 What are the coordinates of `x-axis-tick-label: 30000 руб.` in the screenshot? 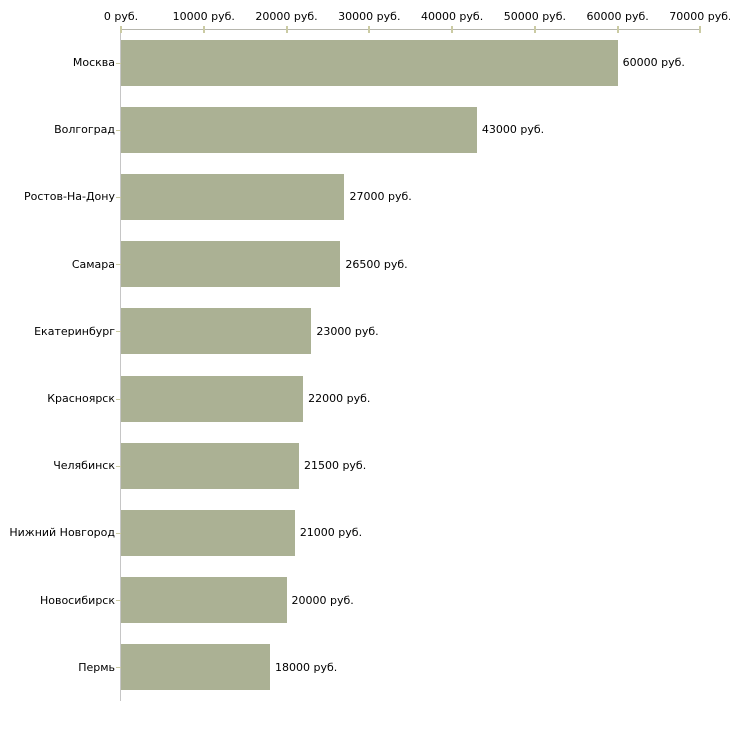 It's located at (369, 16).